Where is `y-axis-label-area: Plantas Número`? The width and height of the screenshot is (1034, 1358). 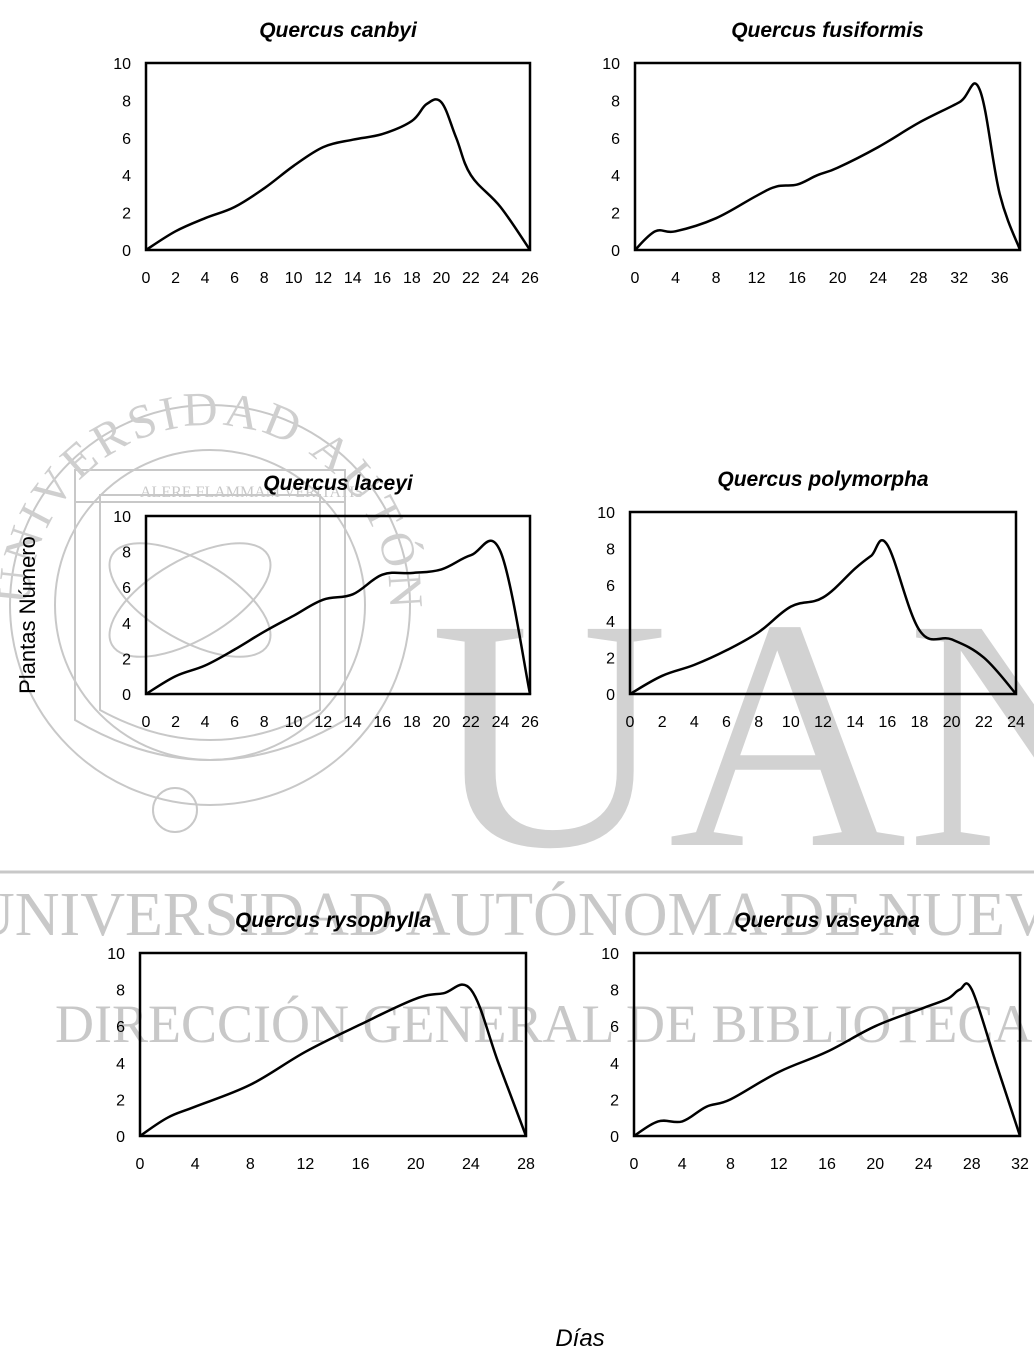 y-axis-label-area: Plantas Número is located at coordinates (28, 615).